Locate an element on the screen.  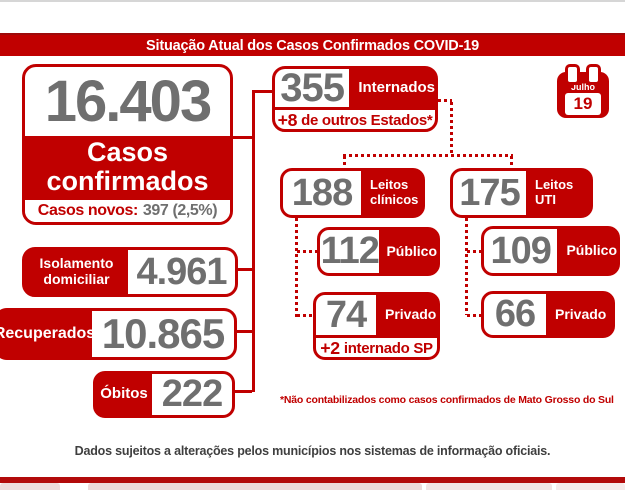
new-cases-value: 397 (2,5%) is located at coordinates (180, 210).